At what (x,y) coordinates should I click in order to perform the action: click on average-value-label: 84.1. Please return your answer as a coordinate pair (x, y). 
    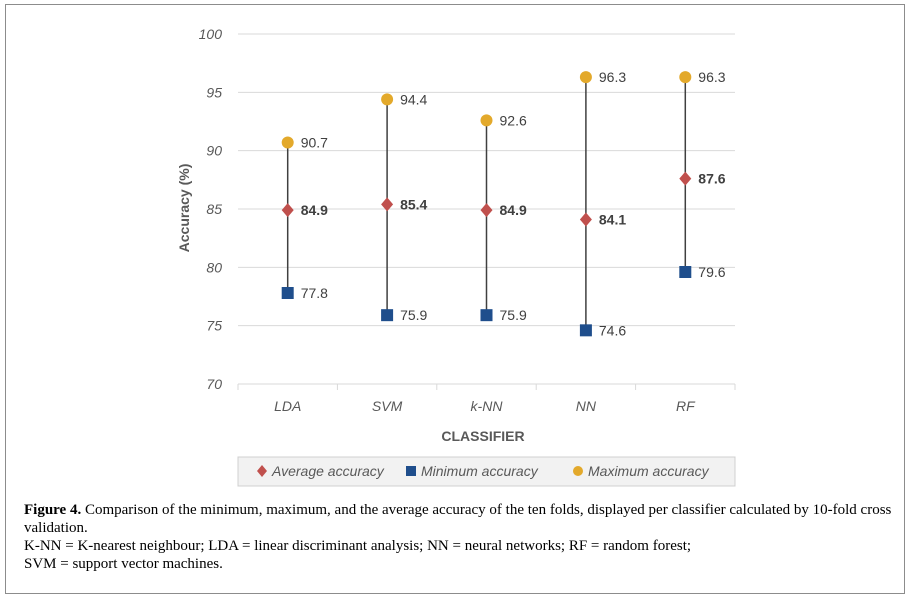
    Looking at the image, I should click on (612, 220).